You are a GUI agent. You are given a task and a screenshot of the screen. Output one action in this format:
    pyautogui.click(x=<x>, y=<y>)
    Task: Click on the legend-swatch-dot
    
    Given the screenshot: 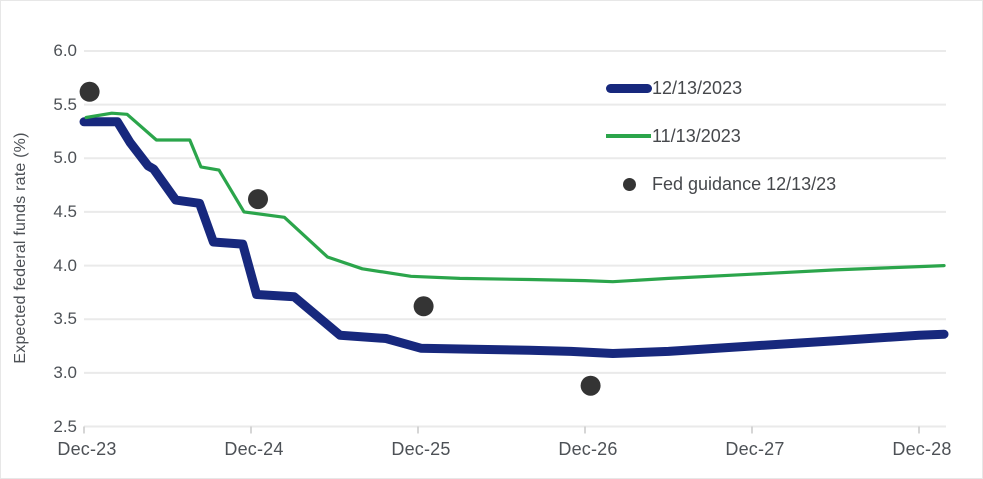 What is the action you would take?
    pyautogui.click(x=629, y=184)
    